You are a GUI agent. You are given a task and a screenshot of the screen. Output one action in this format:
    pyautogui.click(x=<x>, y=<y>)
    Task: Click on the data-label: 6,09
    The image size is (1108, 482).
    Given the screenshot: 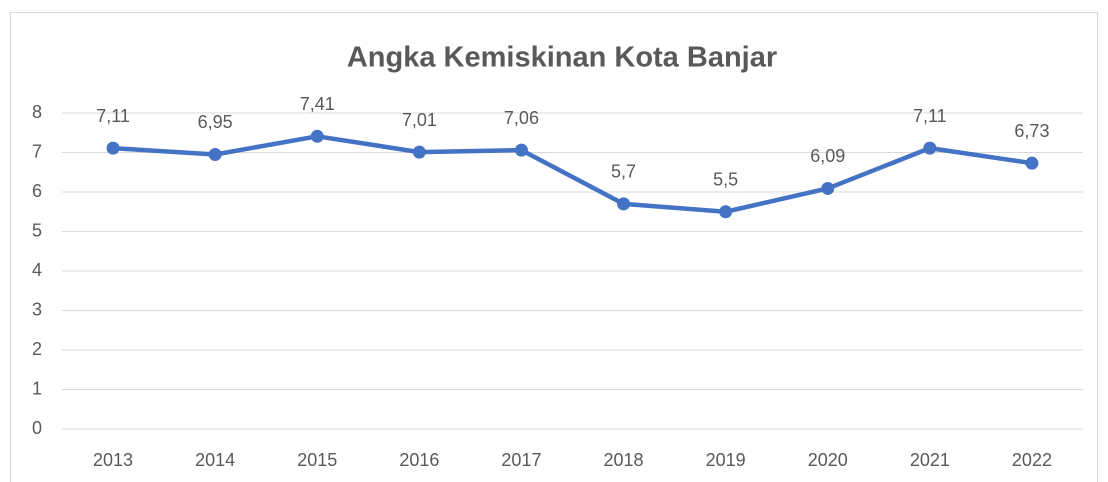 What is the action you would take?
    pyautogui.click(x=827, y=156)
    